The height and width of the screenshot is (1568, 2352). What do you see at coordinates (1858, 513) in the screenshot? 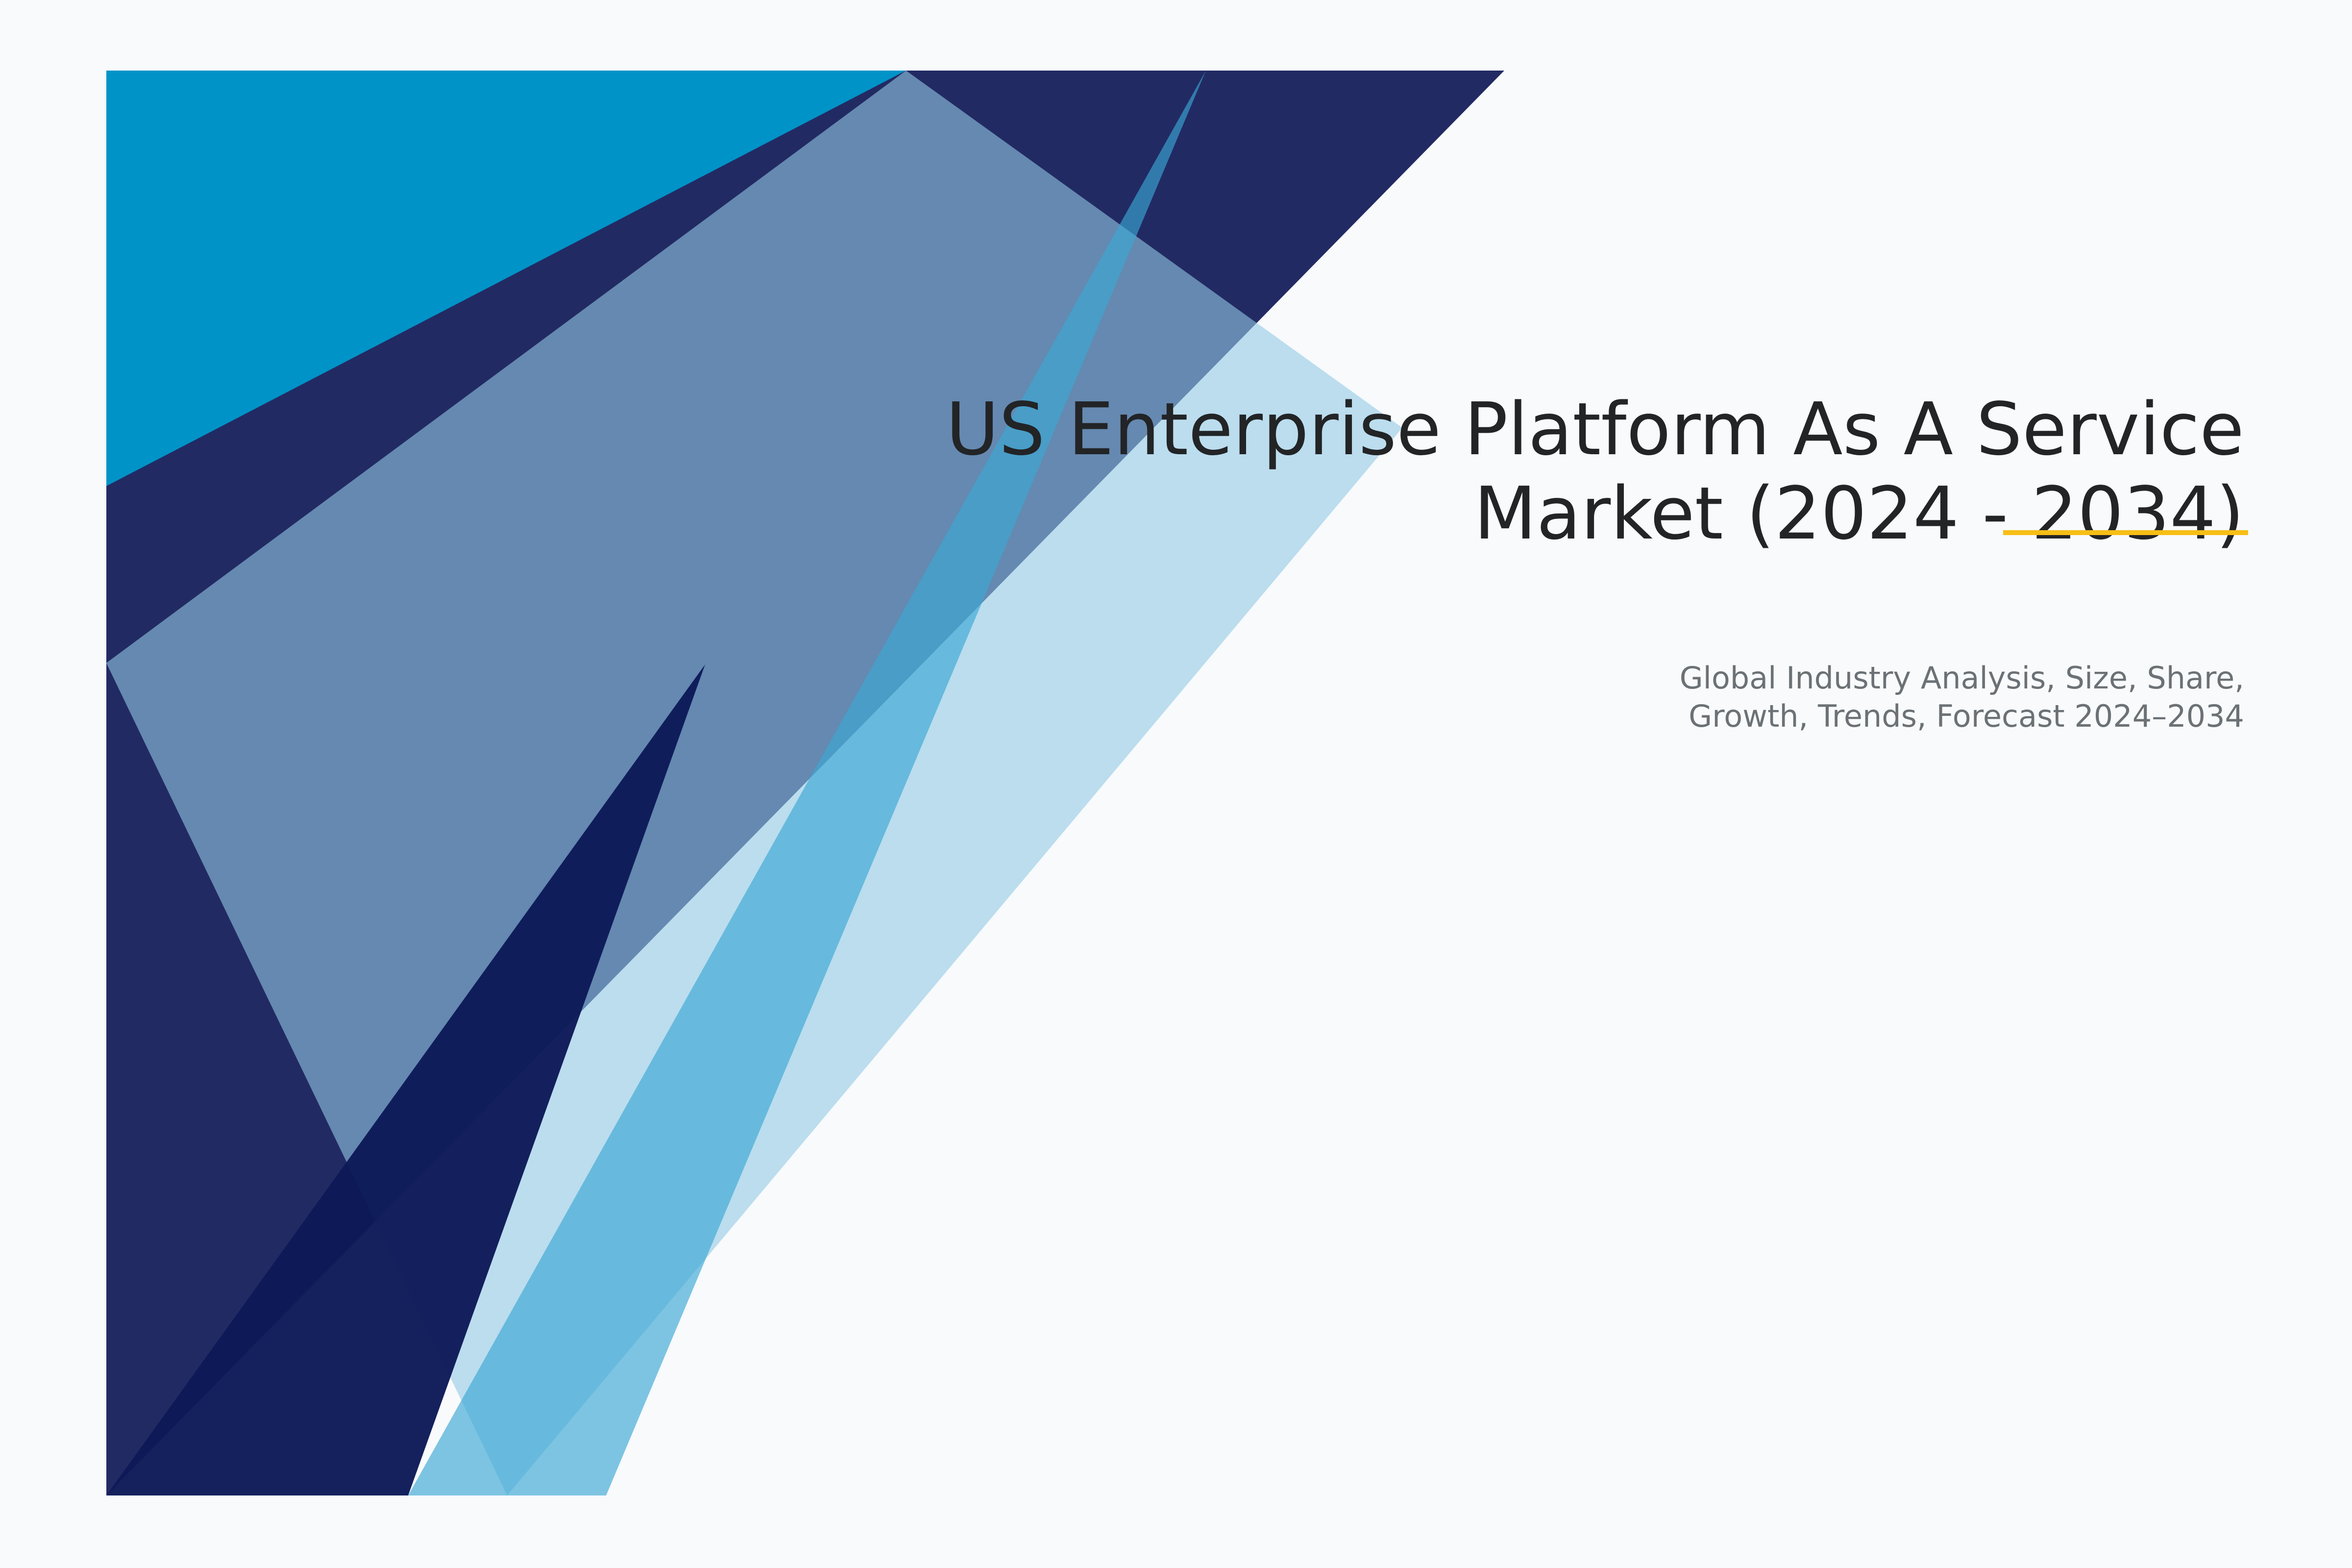
I see `title-line-2: Market (2024 - 2034)` at bounding box center [1858, 513].